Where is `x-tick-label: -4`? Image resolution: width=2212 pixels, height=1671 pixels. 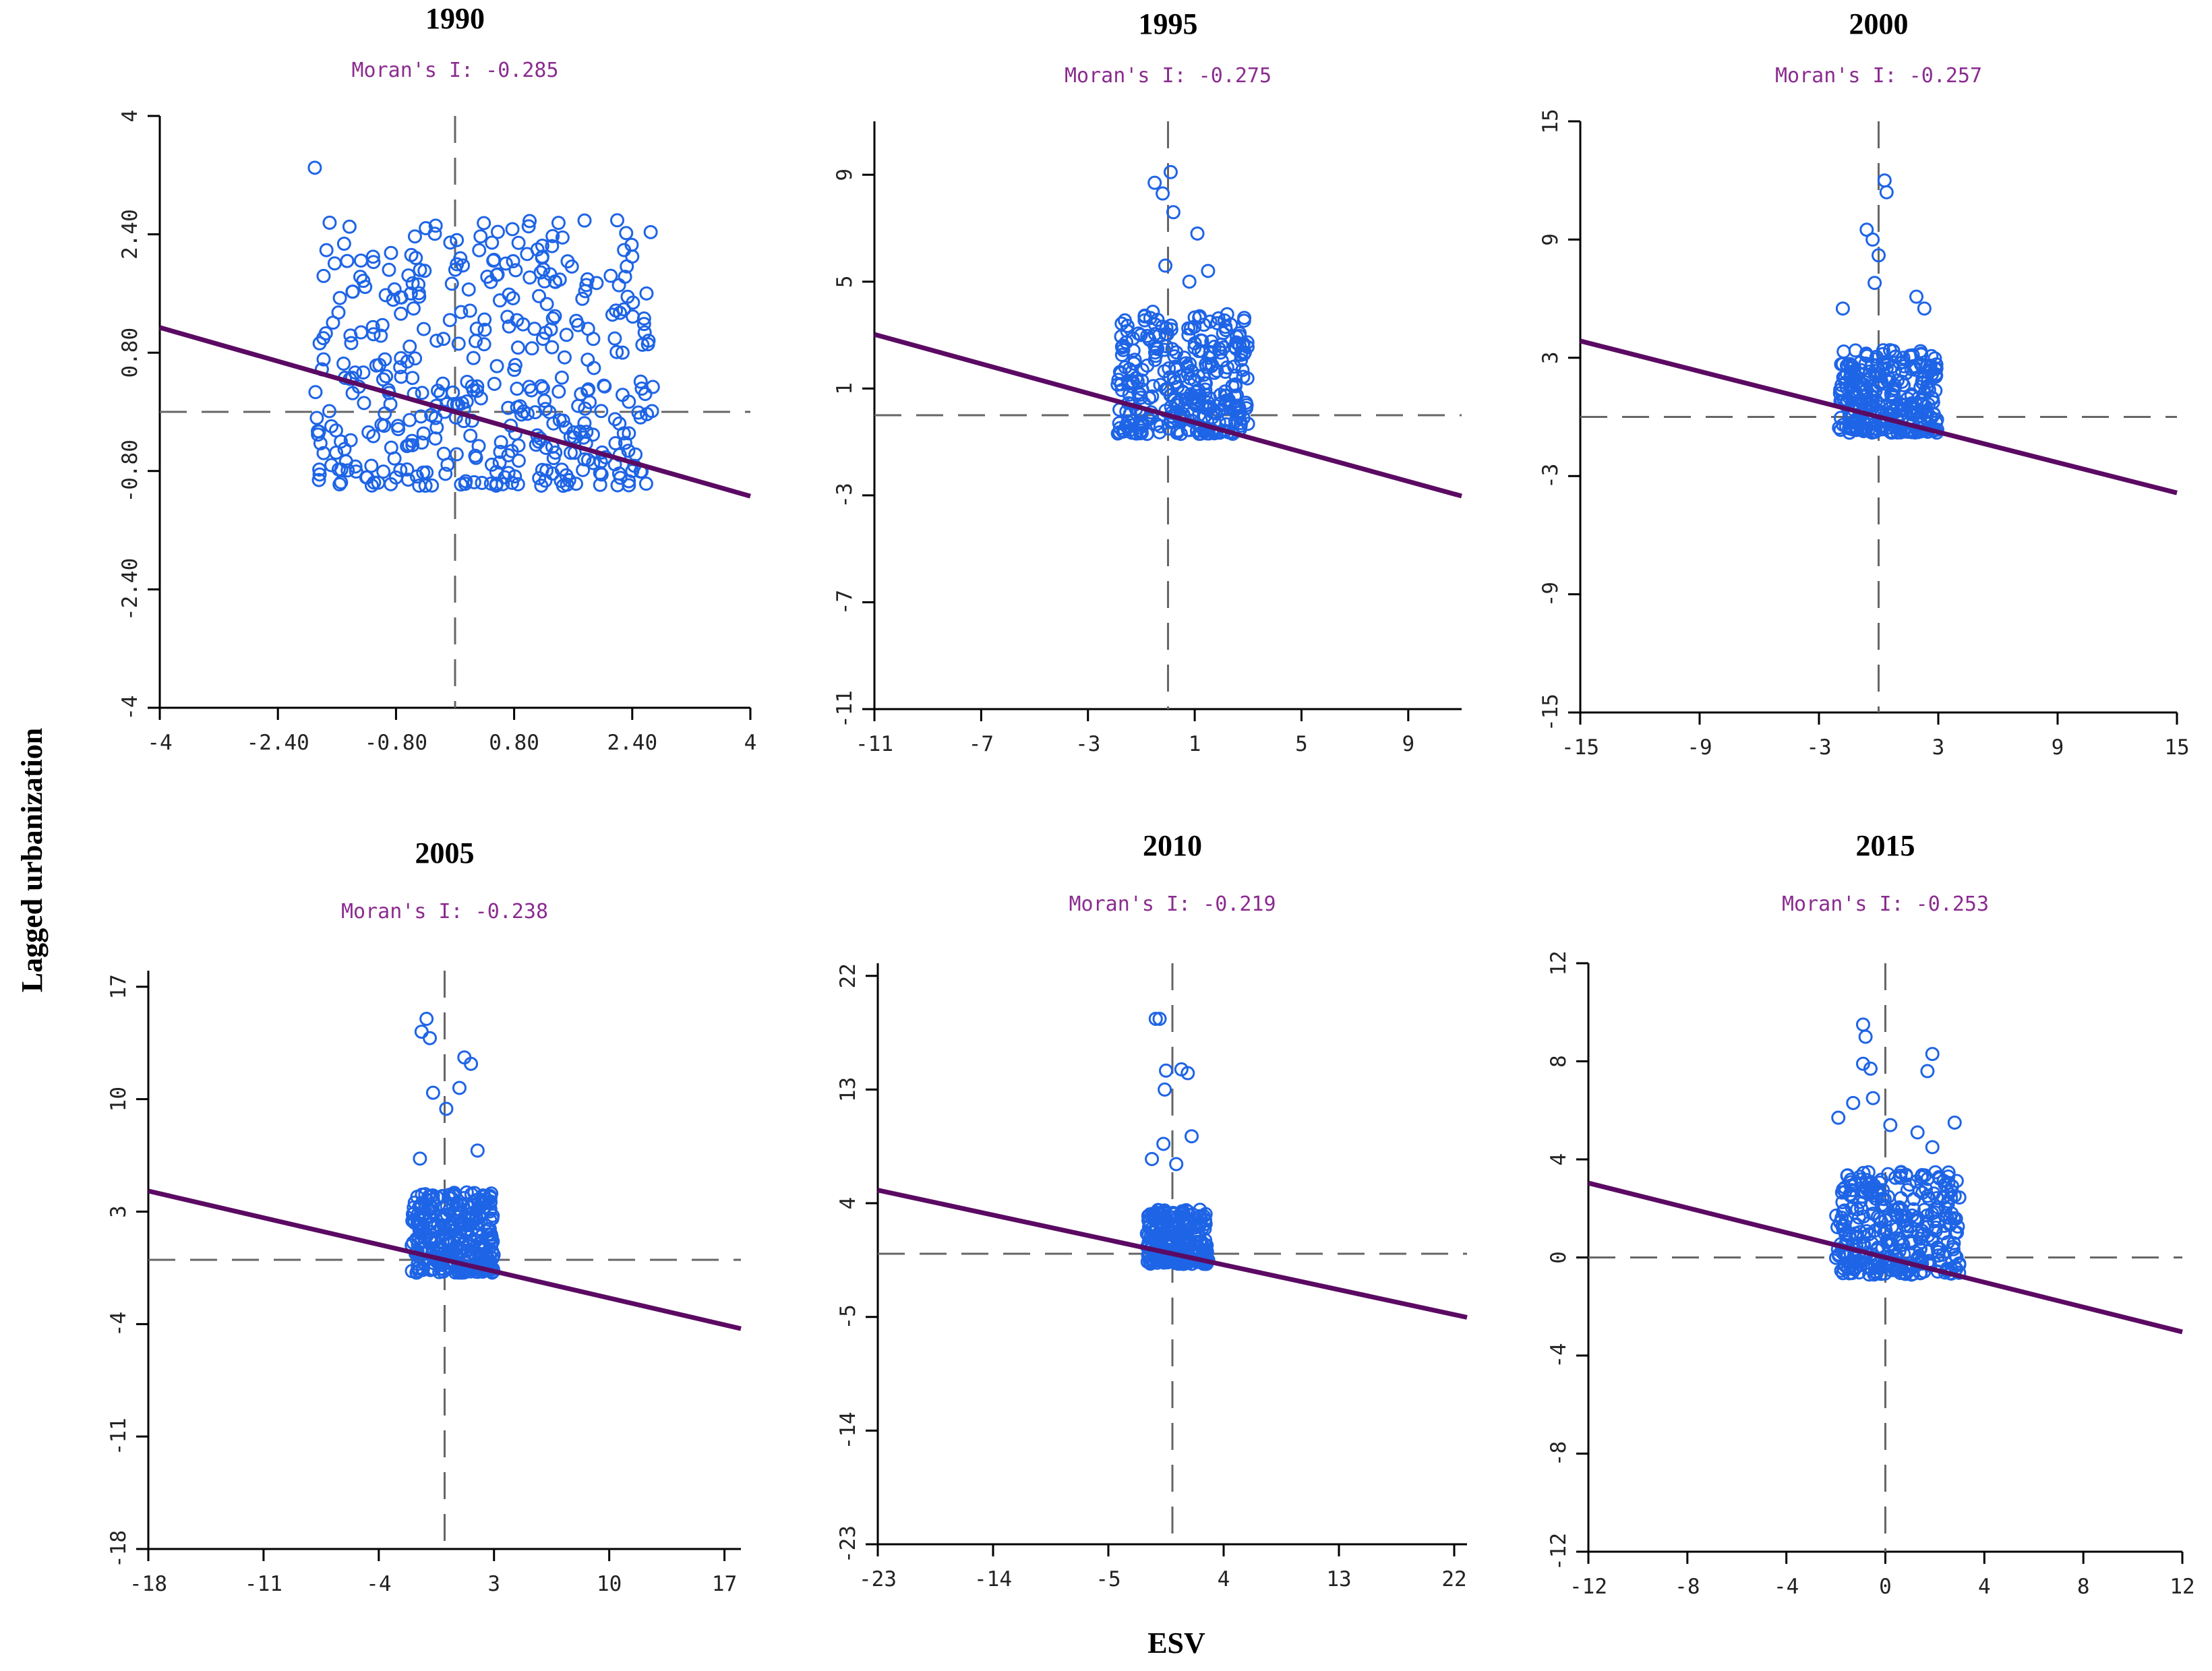
x-tick-label: -4 is located at coordinates (1786, 1587).